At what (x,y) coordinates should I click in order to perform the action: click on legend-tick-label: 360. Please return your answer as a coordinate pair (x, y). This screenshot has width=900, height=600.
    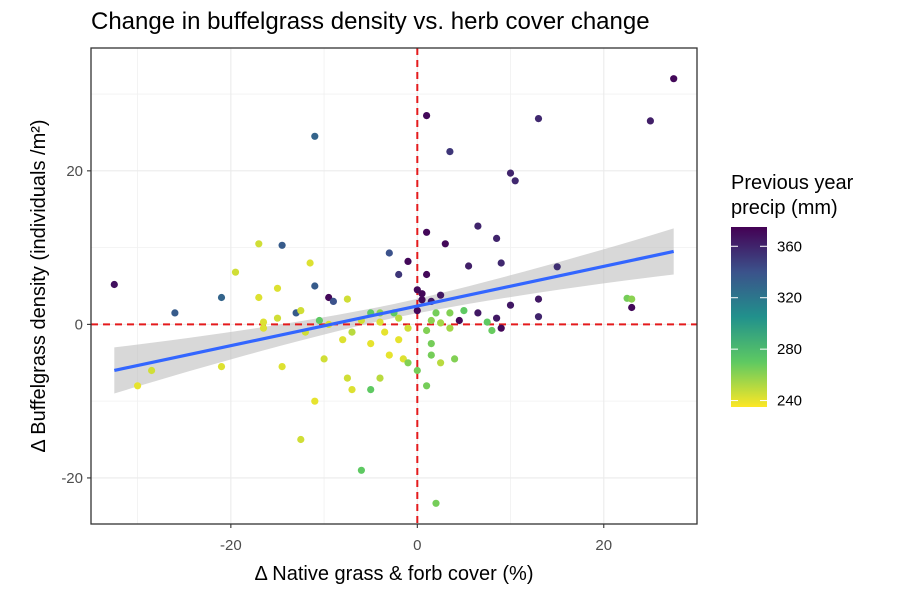
    Looking at the image, I should click on (789, 246).